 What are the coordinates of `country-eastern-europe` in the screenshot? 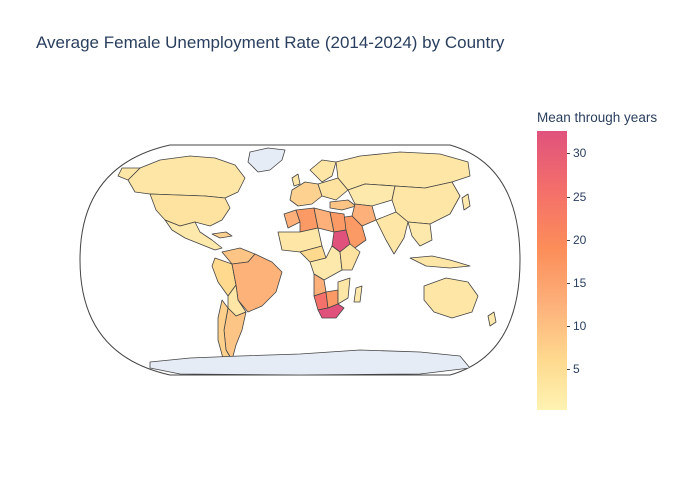 It's located at (333, 189).